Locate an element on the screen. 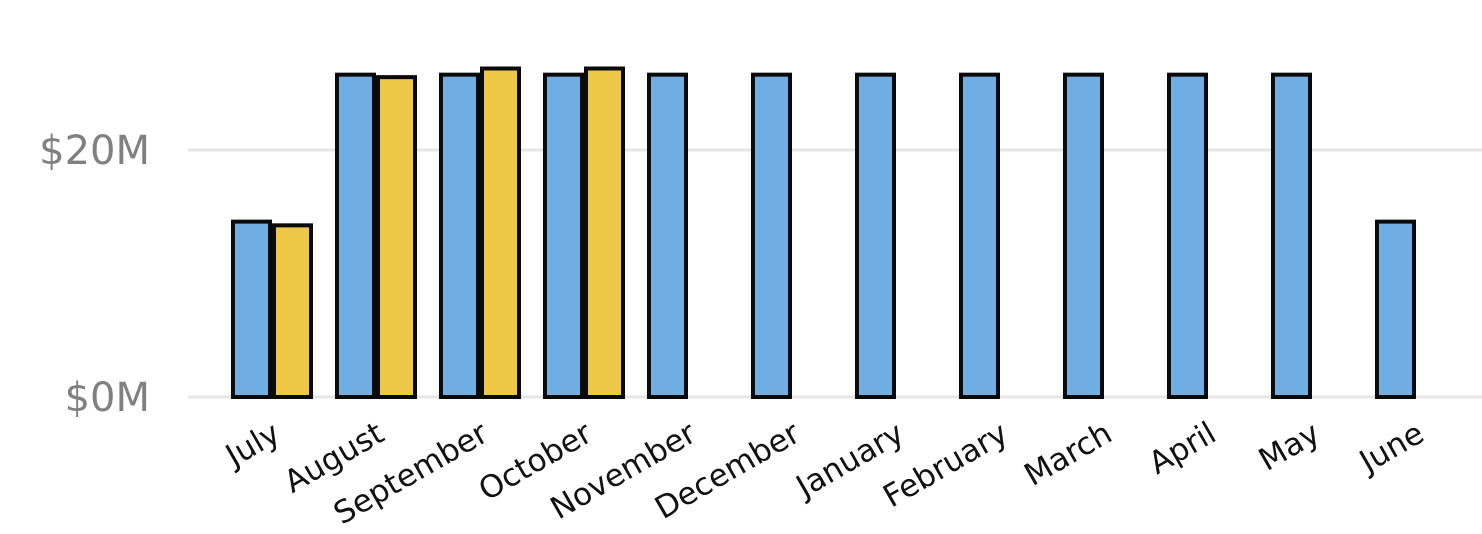 The height and width of the screenshot is (534, 1482). y-tick-label: $0M is located at coordinates (107, 398).